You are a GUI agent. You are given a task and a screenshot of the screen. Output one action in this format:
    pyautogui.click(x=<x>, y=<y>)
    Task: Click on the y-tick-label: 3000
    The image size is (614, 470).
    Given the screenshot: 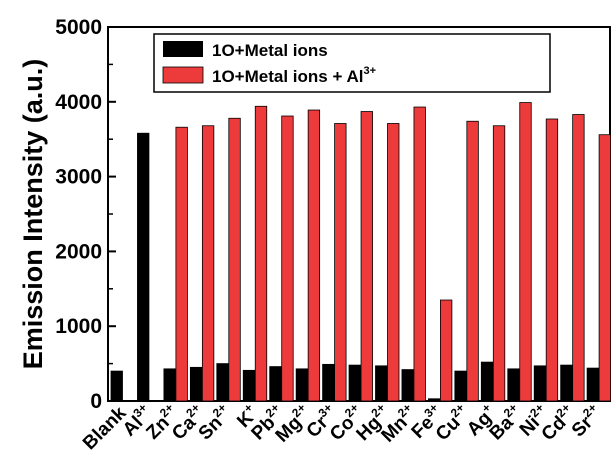 What is the action you would take?
    pyautogui.click(x=78, y=177)
    